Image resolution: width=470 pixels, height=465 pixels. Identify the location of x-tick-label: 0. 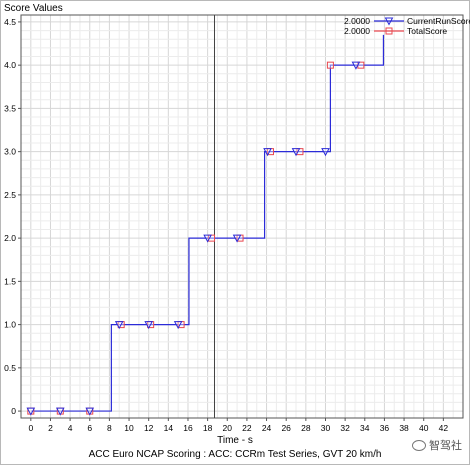
(30, 428).